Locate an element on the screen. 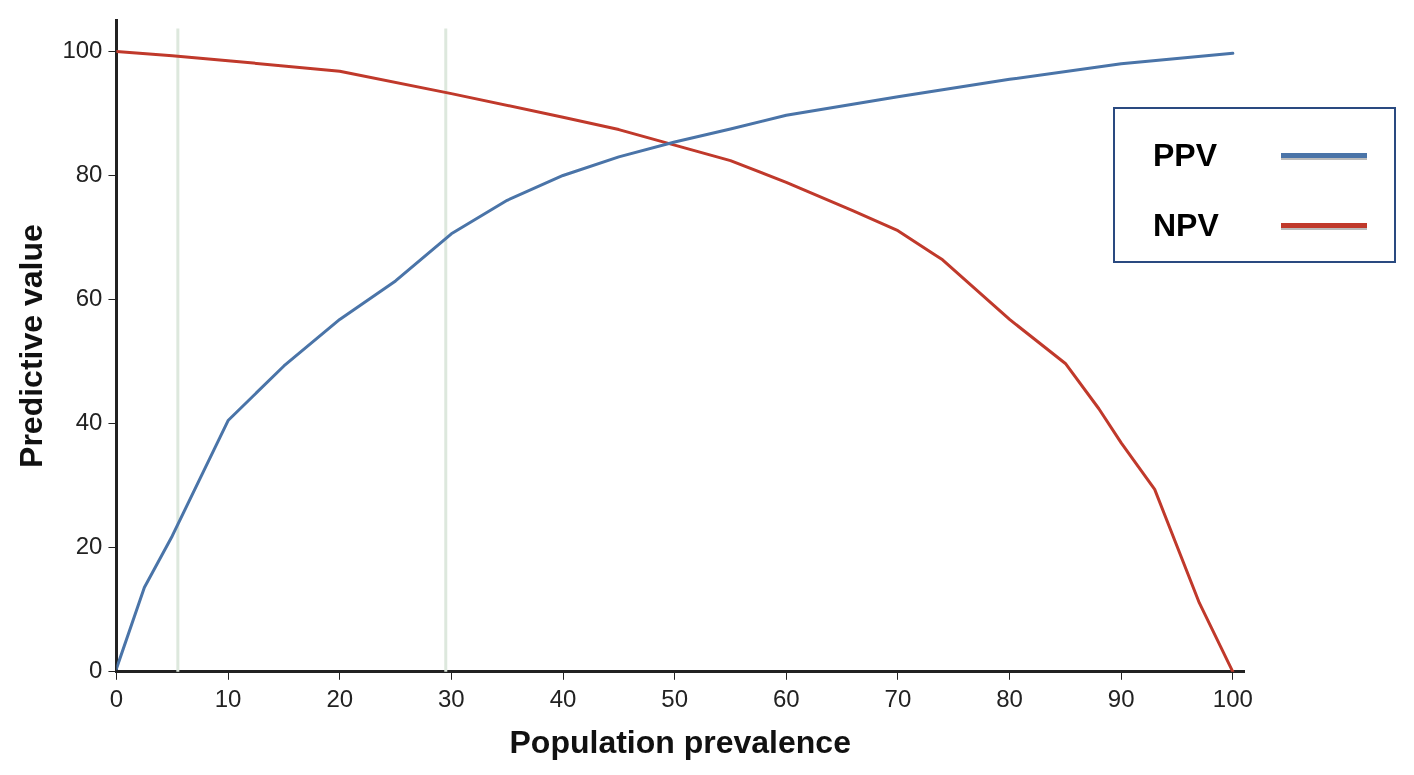  y-tick-label: 60 is located at coordinates (89, 298).